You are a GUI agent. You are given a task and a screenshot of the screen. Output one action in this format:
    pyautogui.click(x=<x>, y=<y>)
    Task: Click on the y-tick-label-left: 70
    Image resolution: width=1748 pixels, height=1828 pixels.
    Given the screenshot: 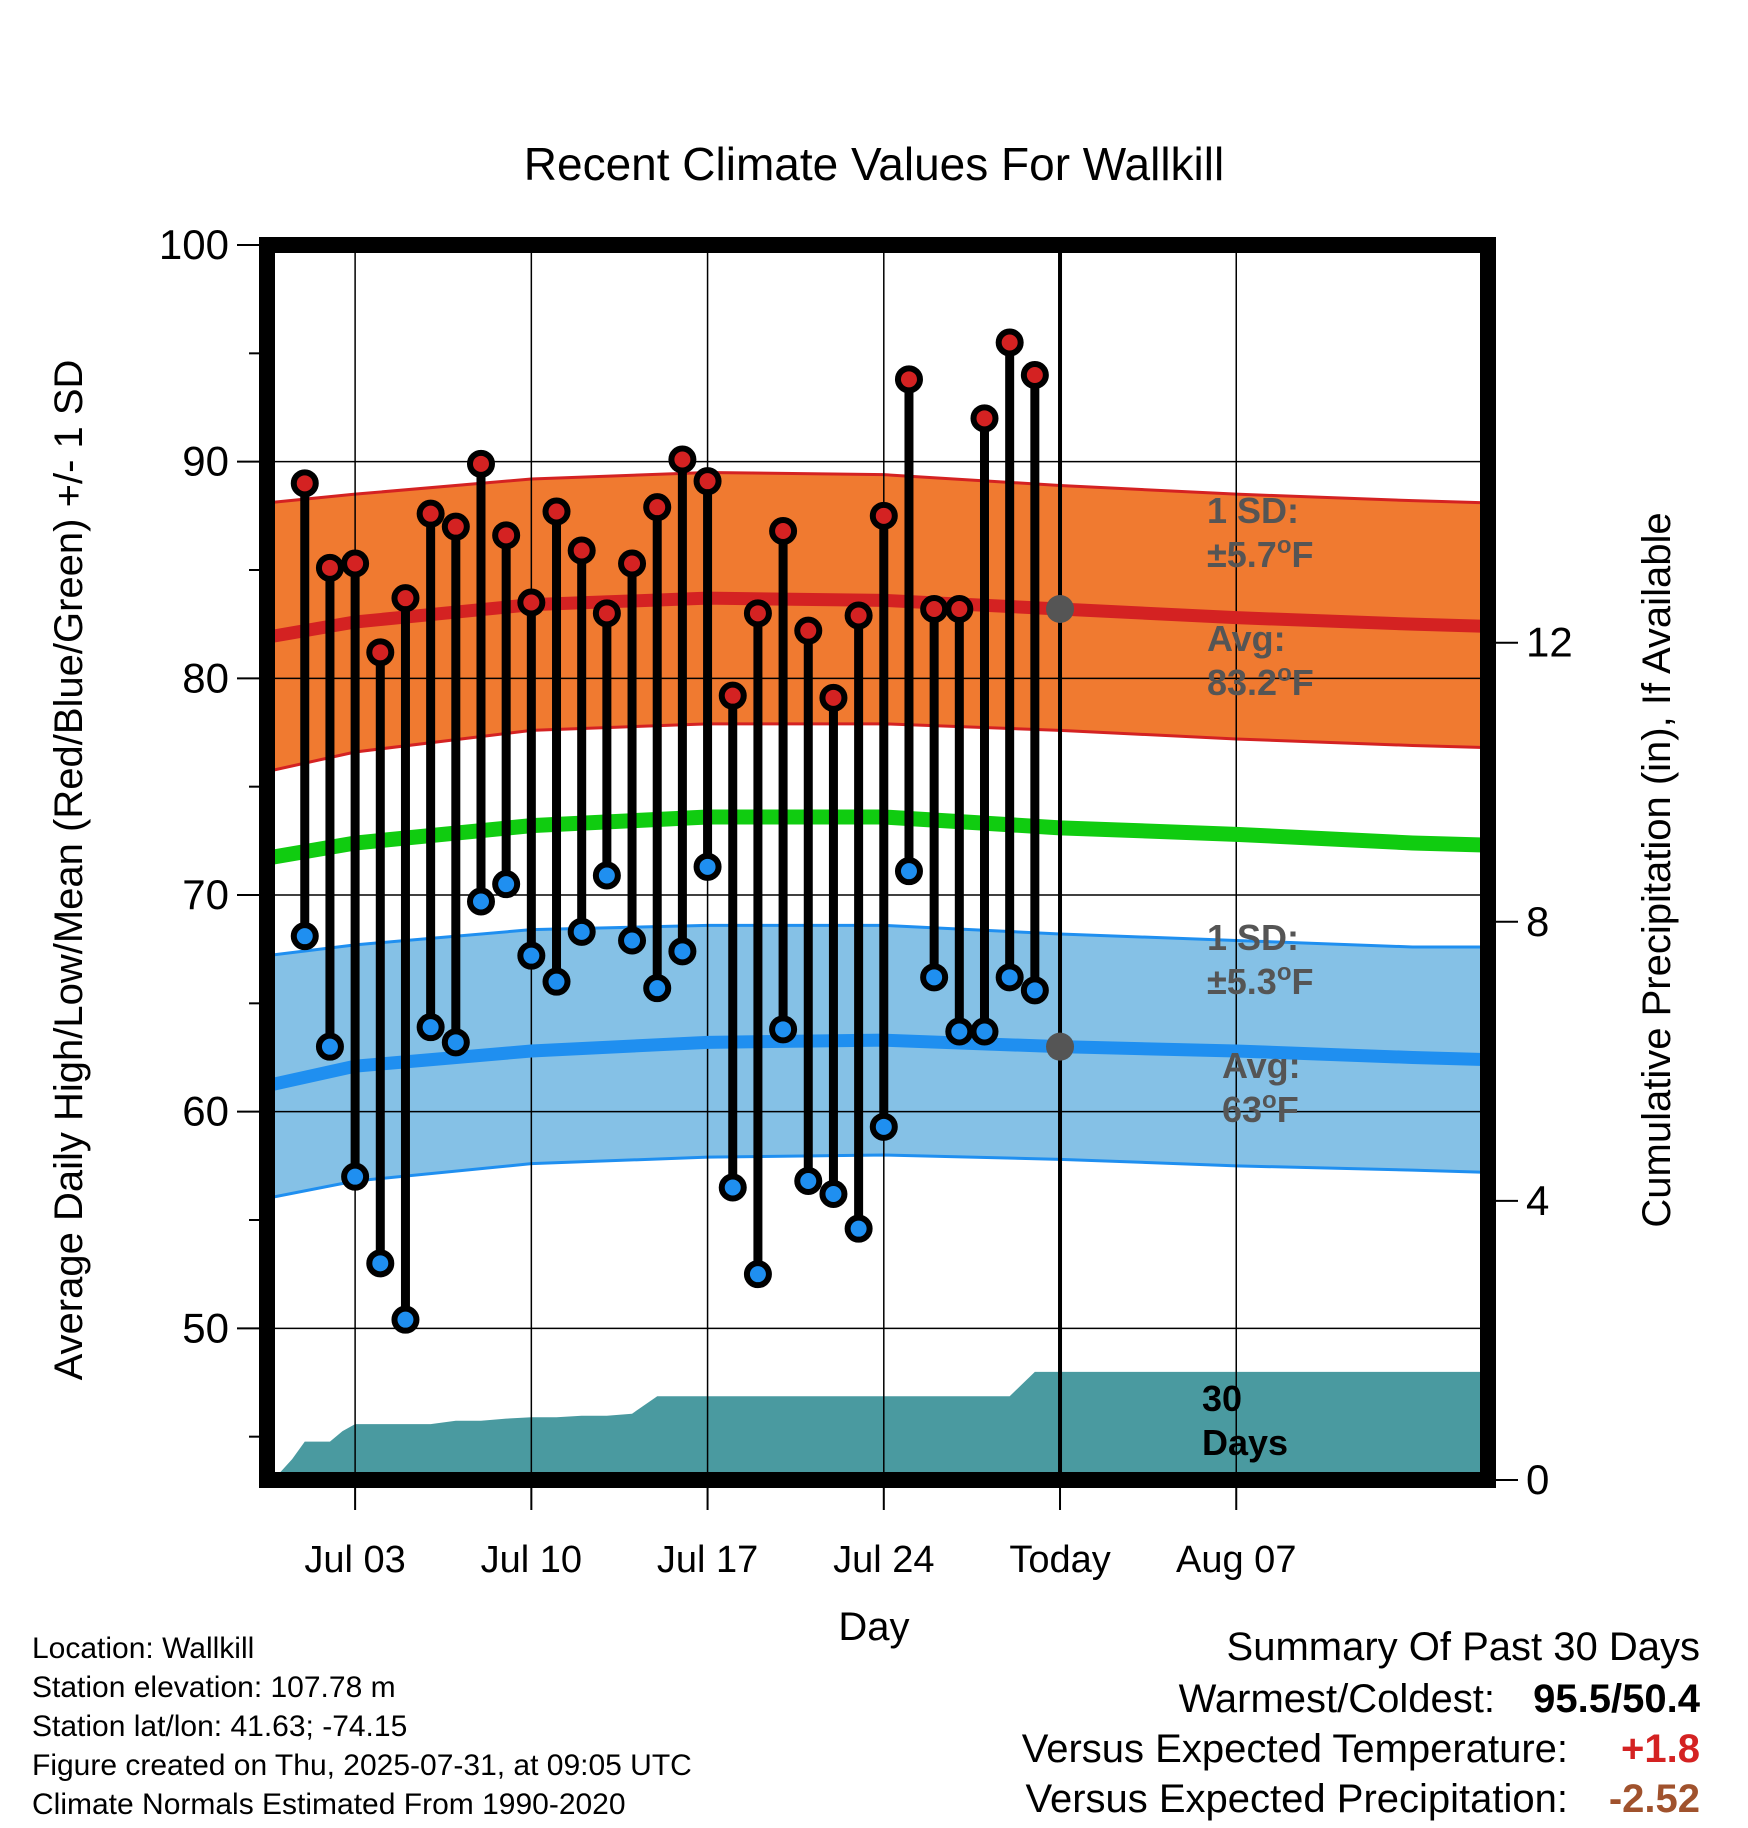 What is the action you would take?
    pyautogui.click(x=205, y=894)
    